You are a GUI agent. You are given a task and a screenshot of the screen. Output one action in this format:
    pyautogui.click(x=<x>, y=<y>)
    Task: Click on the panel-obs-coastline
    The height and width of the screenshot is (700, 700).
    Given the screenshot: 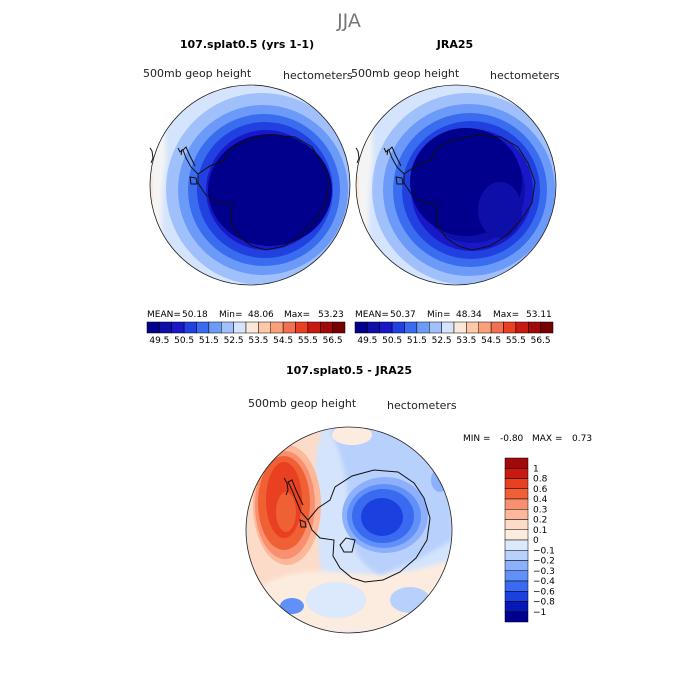 What is the action you would take?
    pyautogui.click(x=445, y=192)
    